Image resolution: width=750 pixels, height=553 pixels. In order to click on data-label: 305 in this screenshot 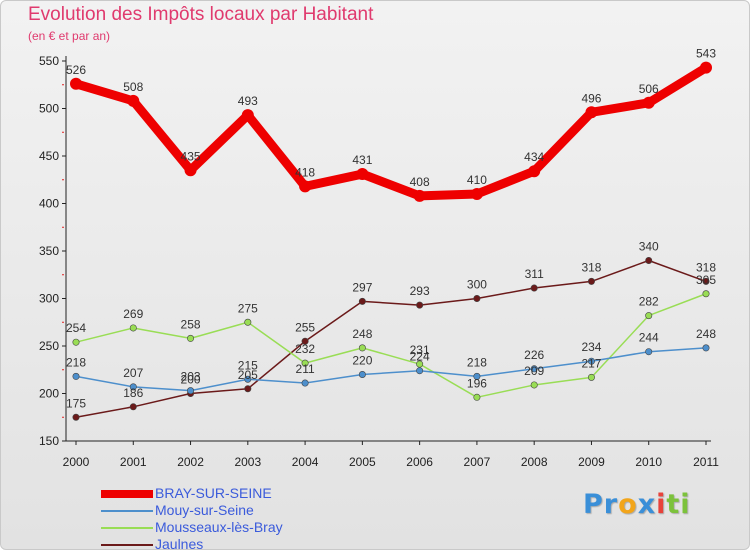, I will do `click(706, 280)`.